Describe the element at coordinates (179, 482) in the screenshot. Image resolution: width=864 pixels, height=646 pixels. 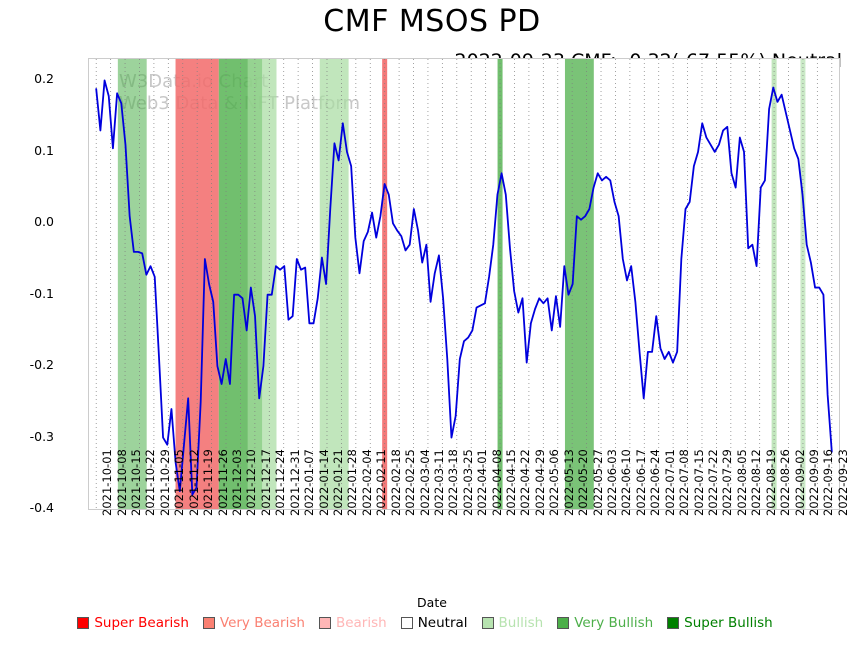
I see `x-tick-label: 2021-11-05` at that location.